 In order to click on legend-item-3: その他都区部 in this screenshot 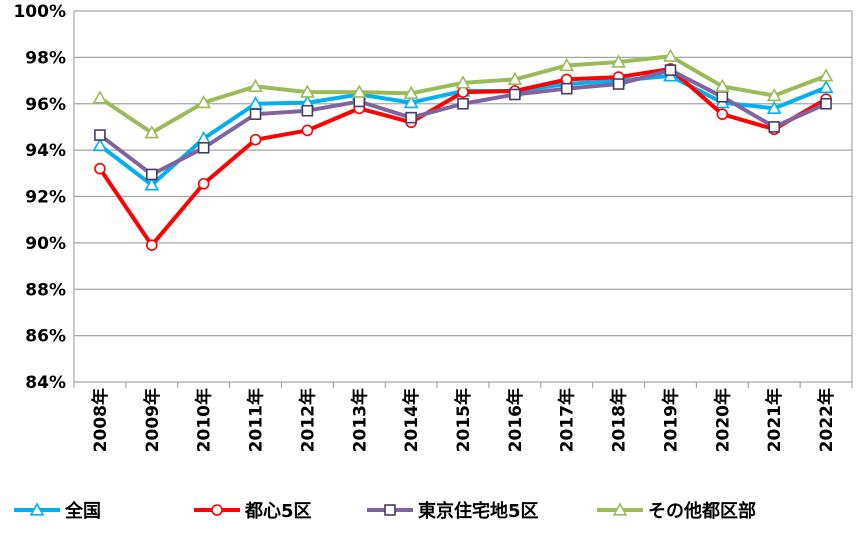, I will do `click(676, 511)`.